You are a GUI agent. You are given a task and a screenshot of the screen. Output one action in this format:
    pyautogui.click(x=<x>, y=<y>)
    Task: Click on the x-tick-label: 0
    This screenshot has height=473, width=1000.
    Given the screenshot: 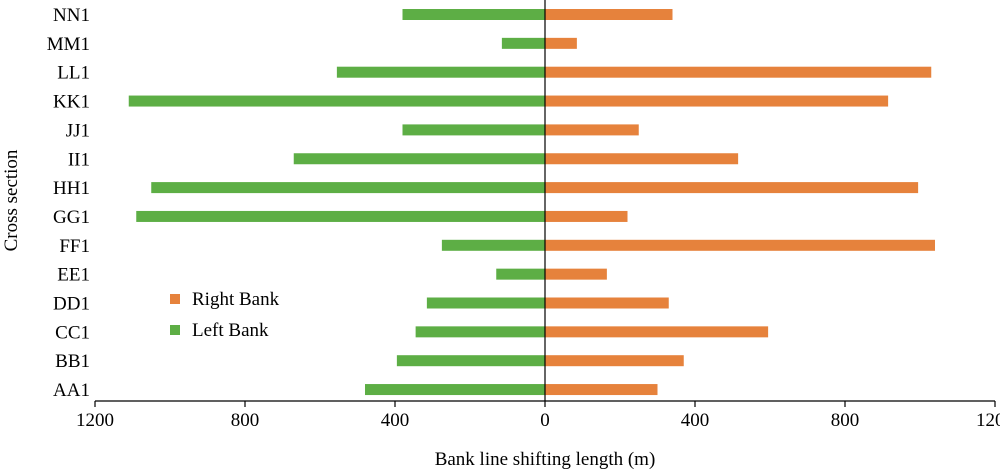 What is the action you would take?
    pyautogui.click(x=545, y=420)
    